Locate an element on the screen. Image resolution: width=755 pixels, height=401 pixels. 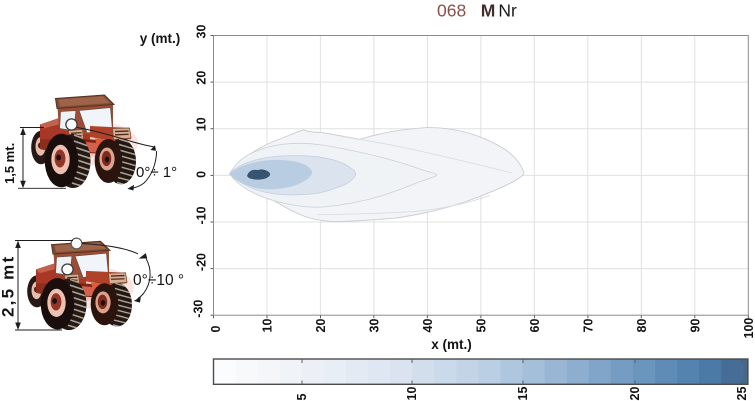
svg-text: 0°÷10 ° is located at coordinates (158, 280).